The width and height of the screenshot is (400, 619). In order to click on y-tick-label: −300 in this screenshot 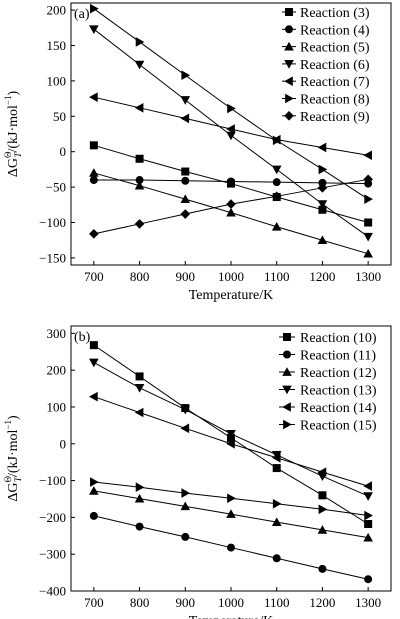, I will do `click(52, 554)`.